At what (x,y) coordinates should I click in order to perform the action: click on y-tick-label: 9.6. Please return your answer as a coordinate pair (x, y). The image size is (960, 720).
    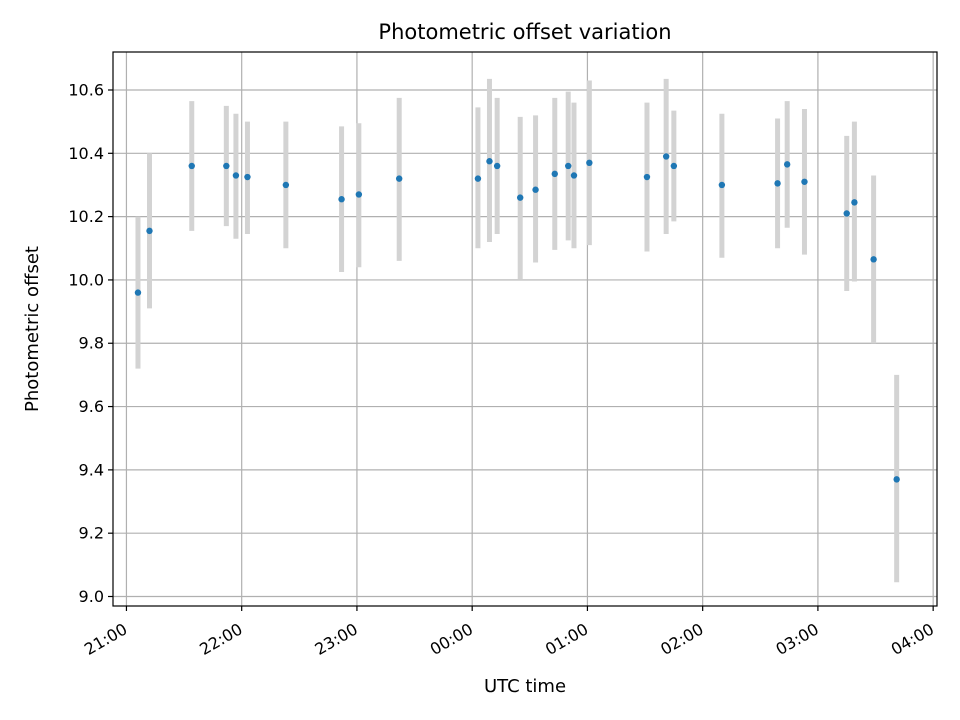
    Looking at the image, I should click on (91, 406).